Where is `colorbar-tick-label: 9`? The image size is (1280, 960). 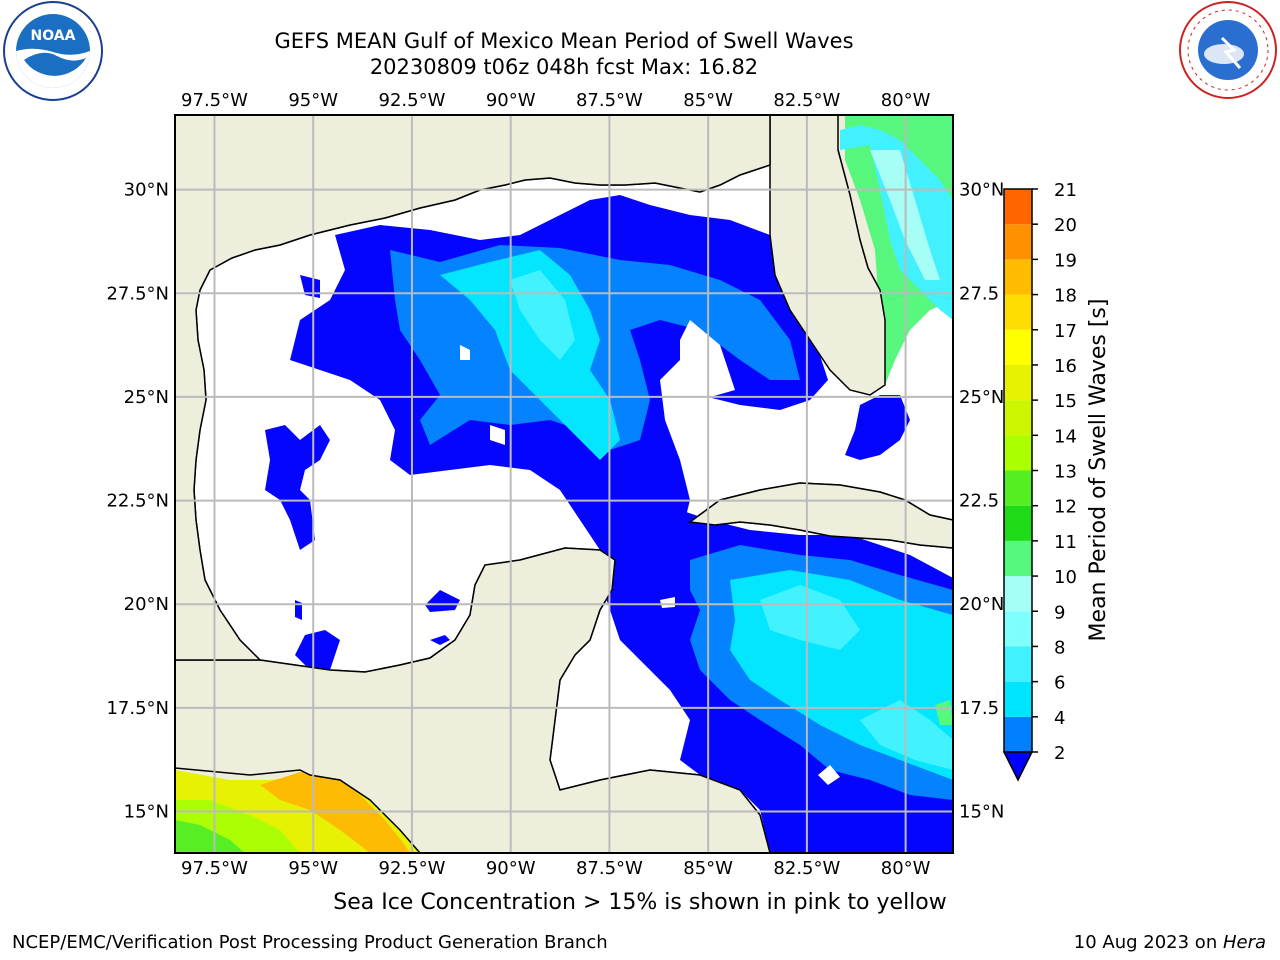
colorbar-tick-label: 9 is located at coordinates (1059, 612).